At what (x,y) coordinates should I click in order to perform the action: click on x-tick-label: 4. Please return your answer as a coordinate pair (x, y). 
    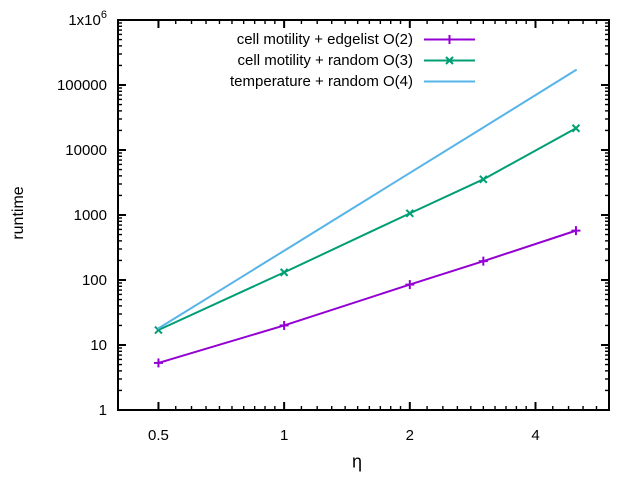
    Looking at the image, I should click on (535, 435).